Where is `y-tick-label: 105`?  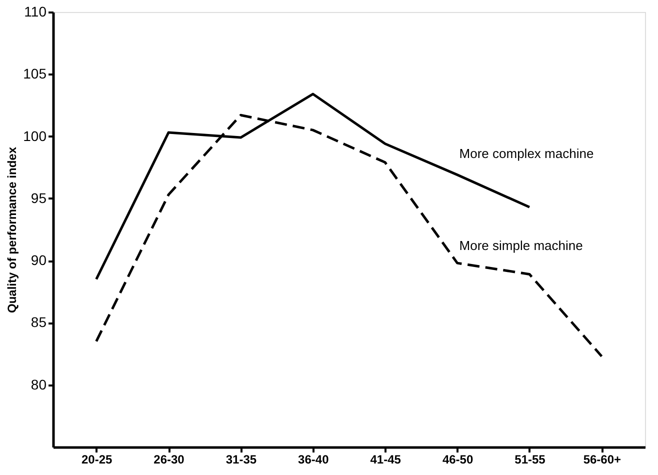
y-tick-label: 105 is located at coordinates (35, 74).